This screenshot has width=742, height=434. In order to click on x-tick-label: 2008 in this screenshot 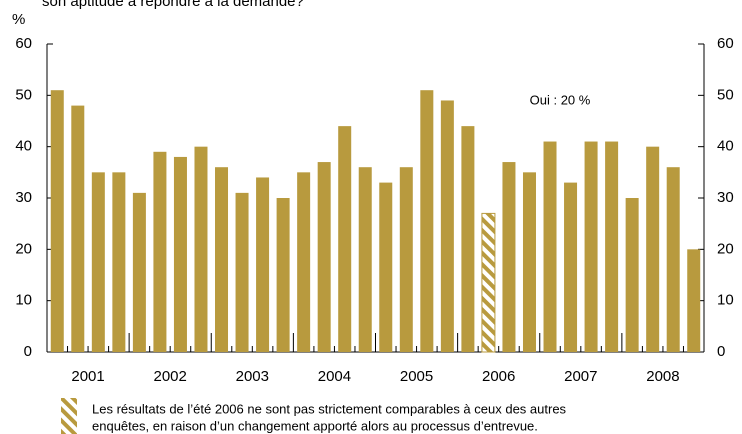, I will do `click(662, 376)`.